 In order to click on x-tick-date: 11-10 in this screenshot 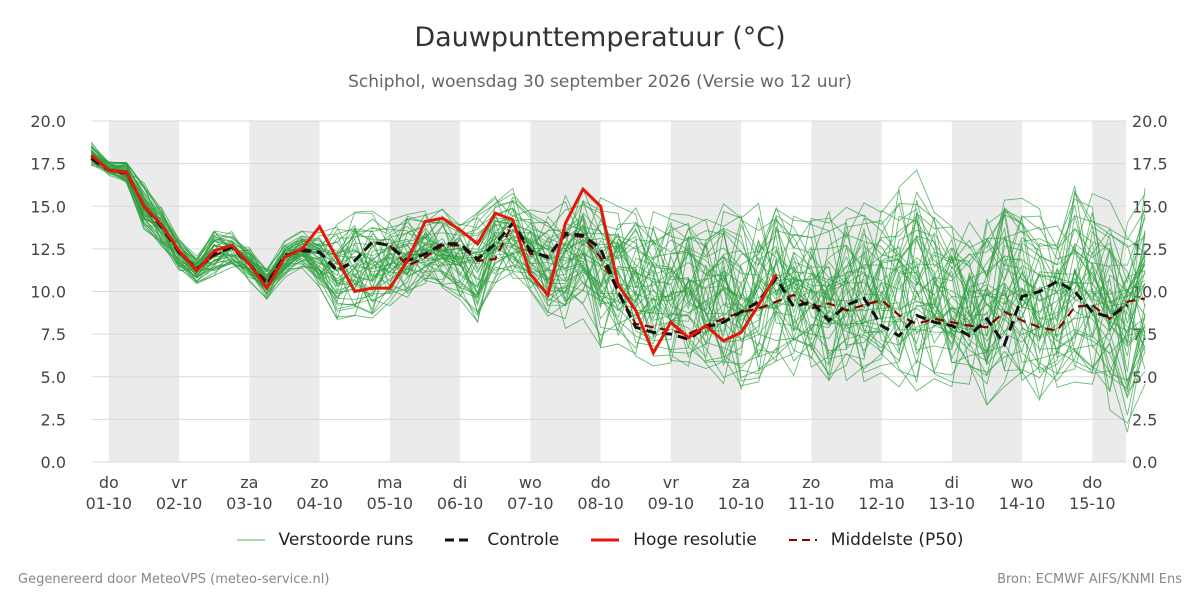, I will do `click(811, 503)`.